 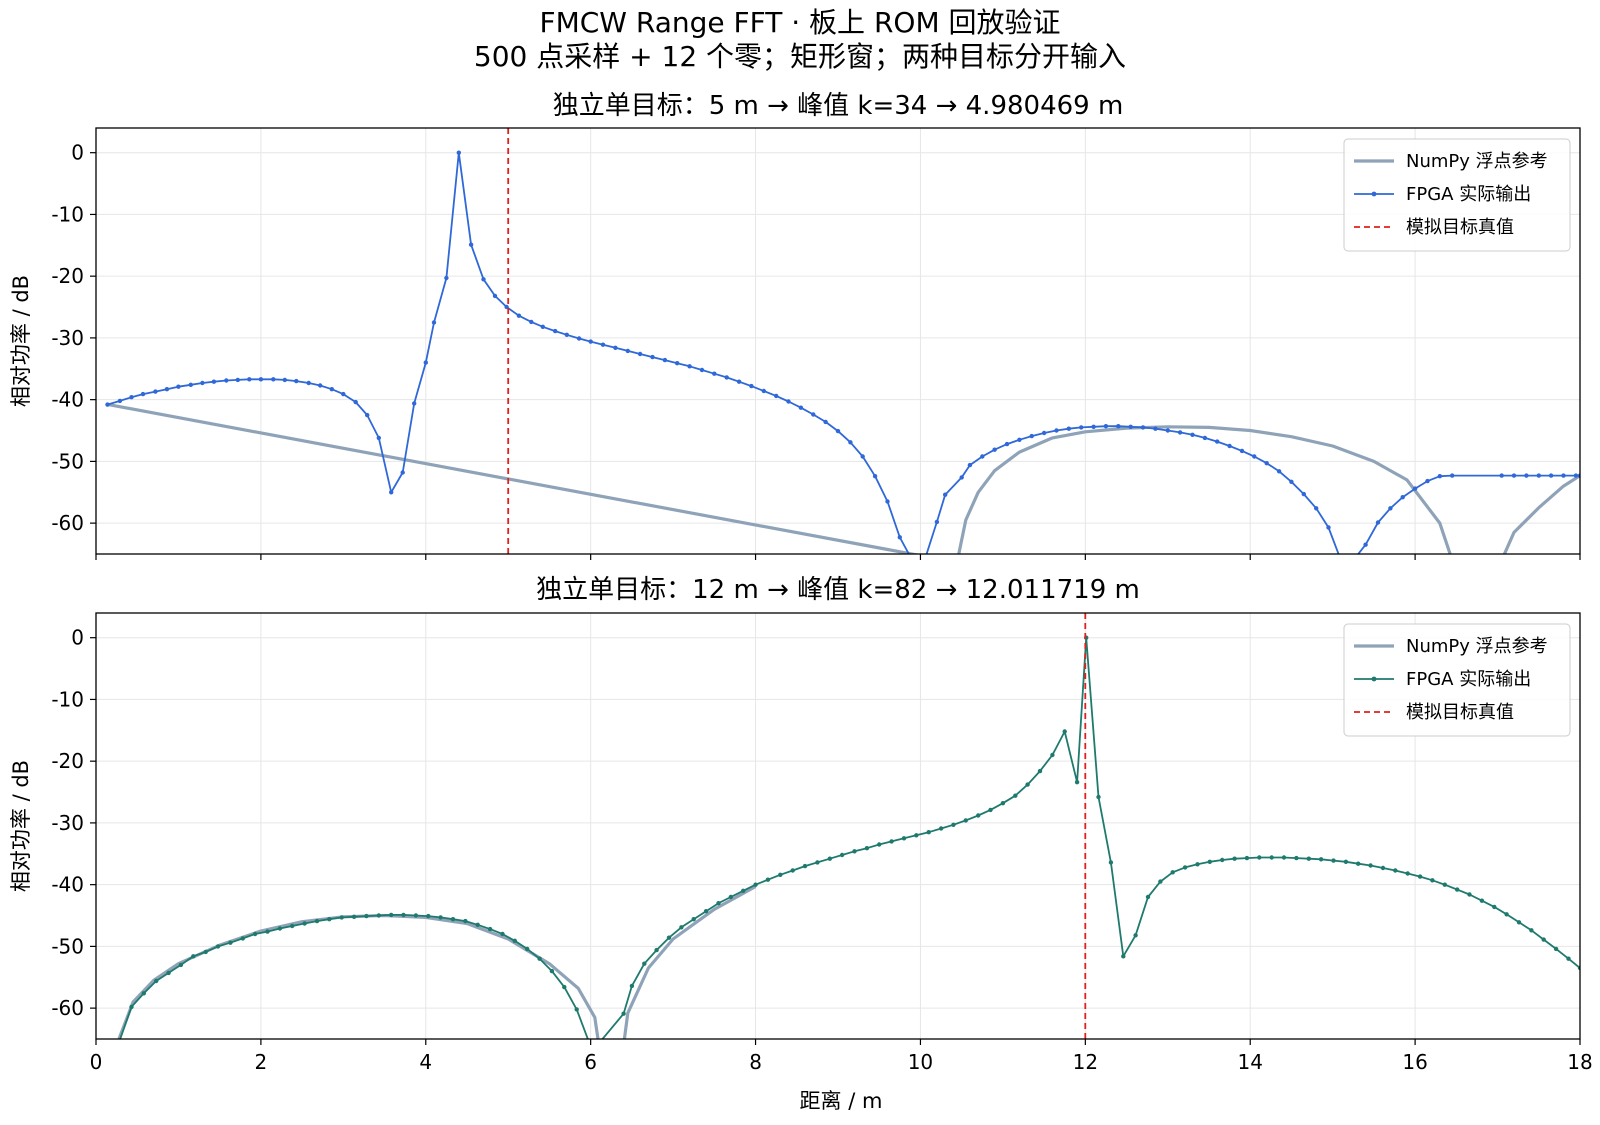 I want to click on y-axis-label: 相对功率 / dB, so click(x=21, y=826).